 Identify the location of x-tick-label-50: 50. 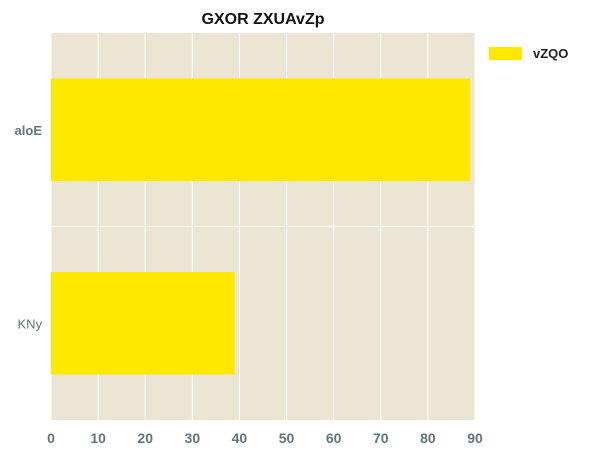
(287, 438).